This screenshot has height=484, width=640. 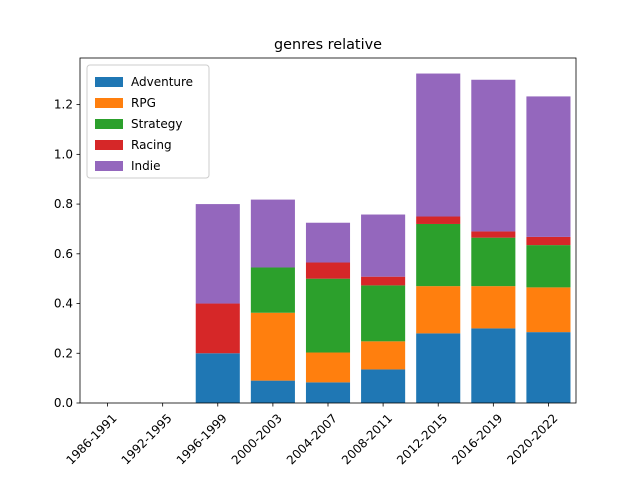 What do you see at coordinates (383, 313) in the screenshot?
I see `bar-segment-strategy-2008-2011` at bounding box center [383, 313].